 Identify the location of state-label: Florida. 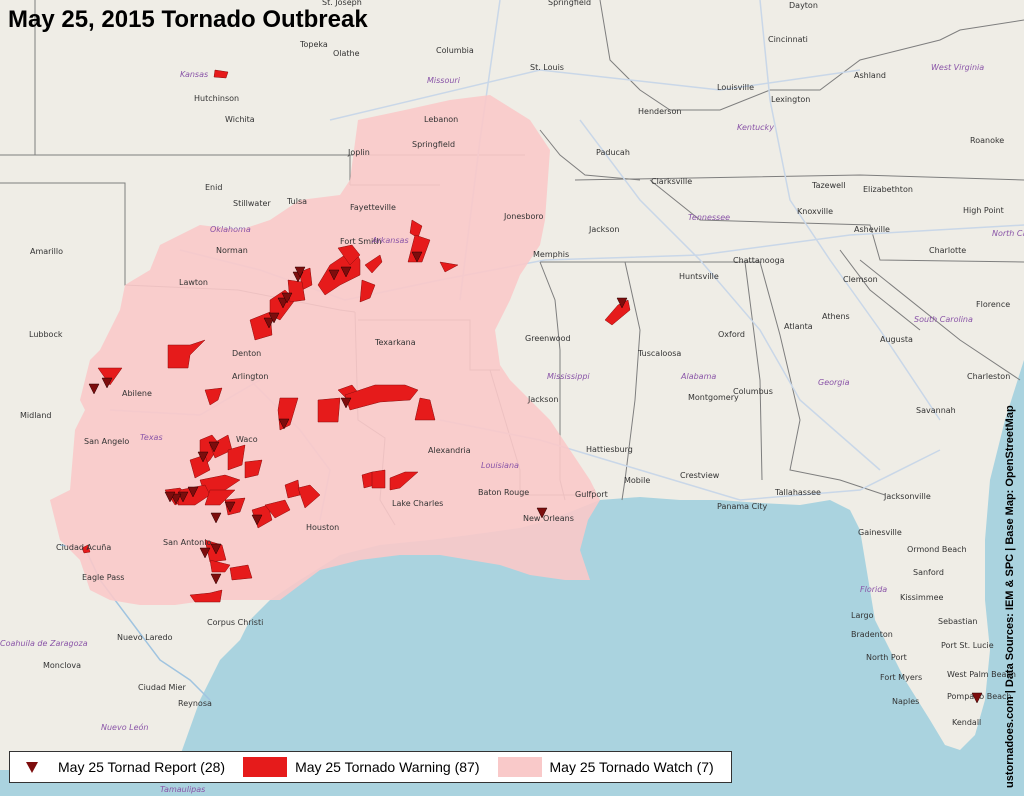
(873, 589).